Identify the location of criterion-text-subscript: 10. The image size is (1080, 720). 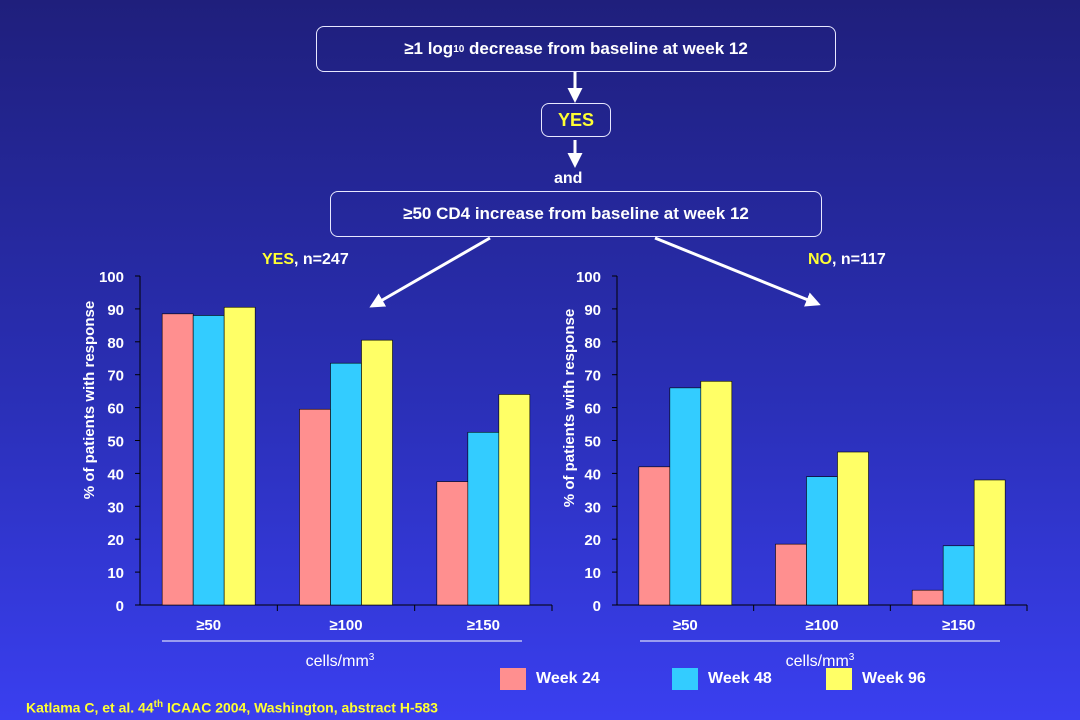
(459, 49).